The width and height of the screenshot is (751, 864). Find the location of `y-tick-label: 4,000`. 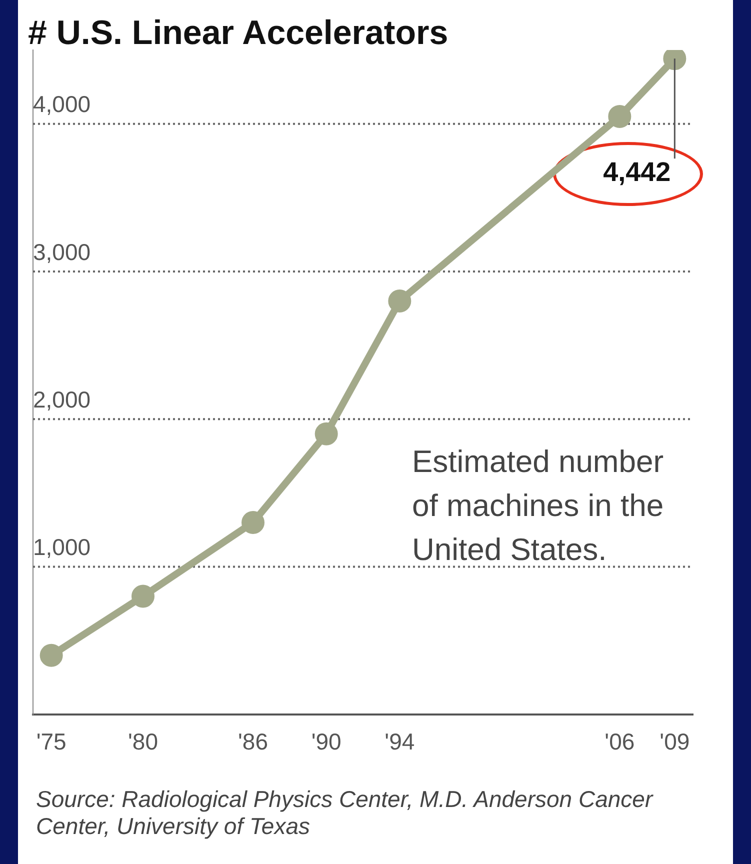

y-tick-label: 4,000 is located at coordinates (62, 104).